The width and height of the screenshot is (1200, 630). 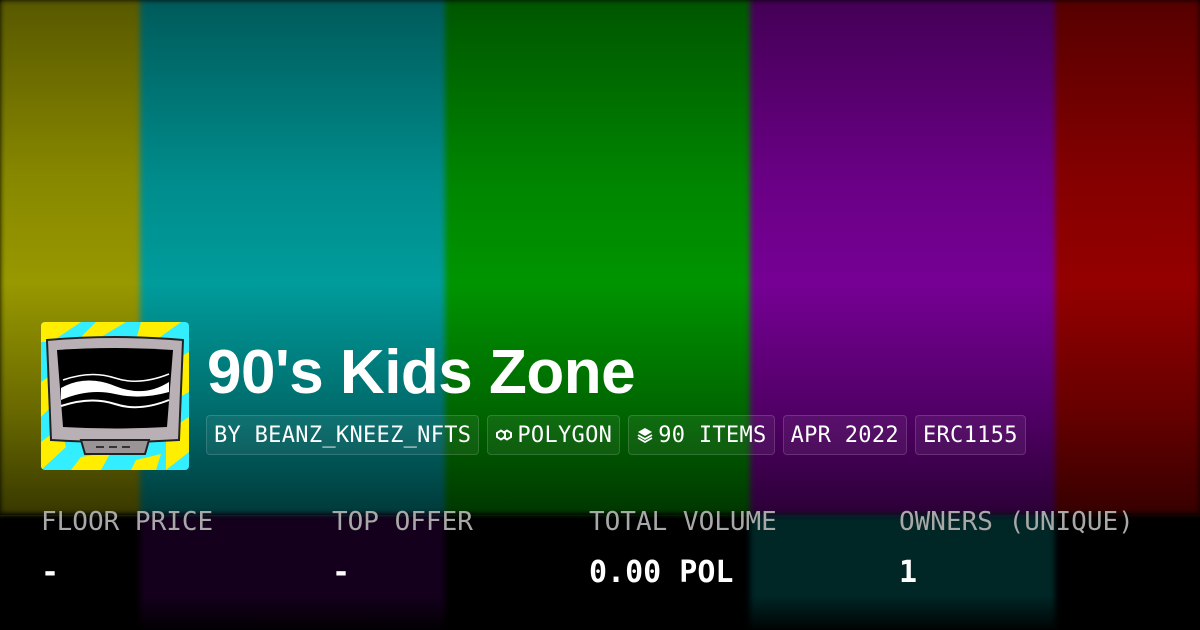 I want to click on chain-chip: POLYGON, so click(x=554, y=435).